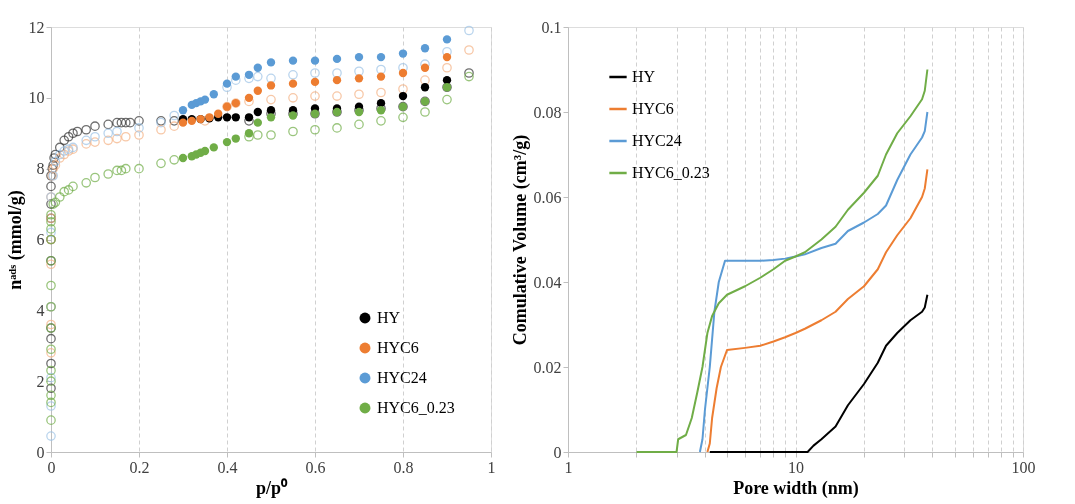  I want to click on y-axis-title: Comulative Volume (cm³/g), so click(520, 240).